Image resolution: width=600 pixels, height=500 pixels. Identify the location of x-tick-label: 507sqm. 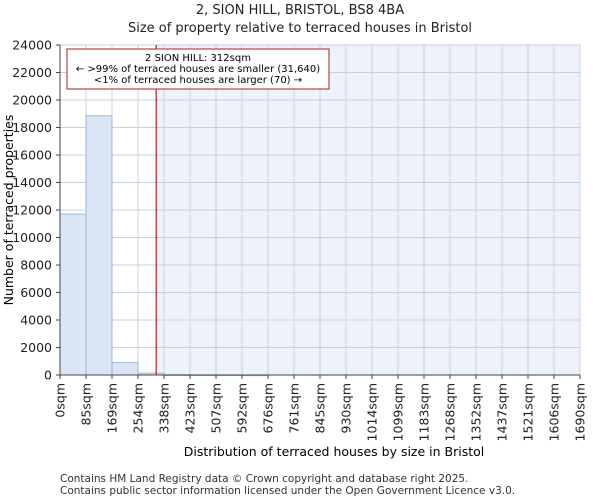
(216, 408).